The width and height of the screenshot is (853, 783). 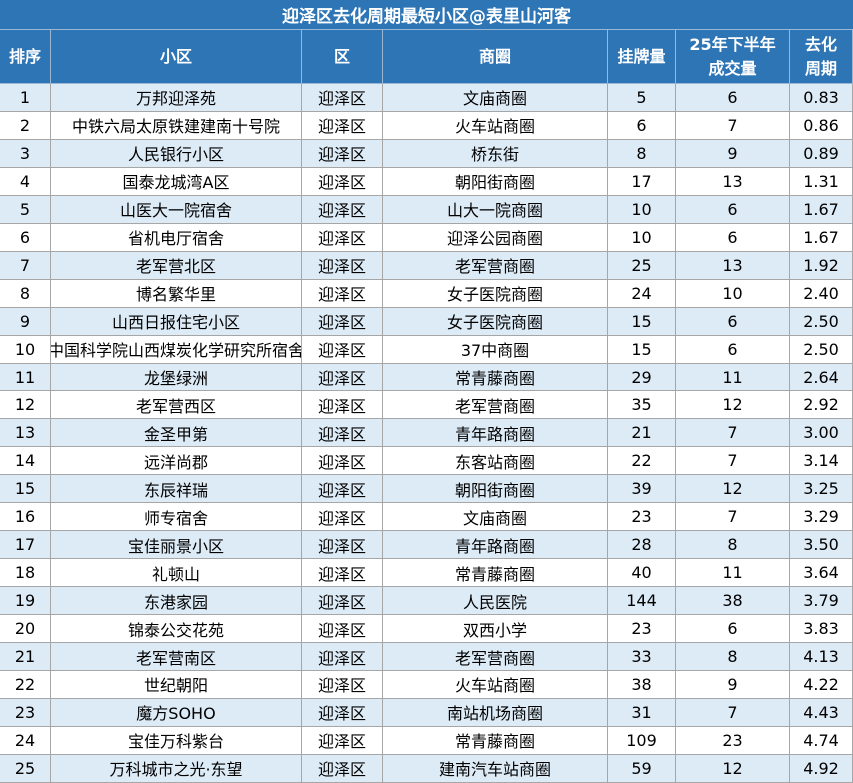 What do you see at coordinates (821, 98) in the screenshot?
I see `table-cell: 0.83` at bounding box center [821, 98].